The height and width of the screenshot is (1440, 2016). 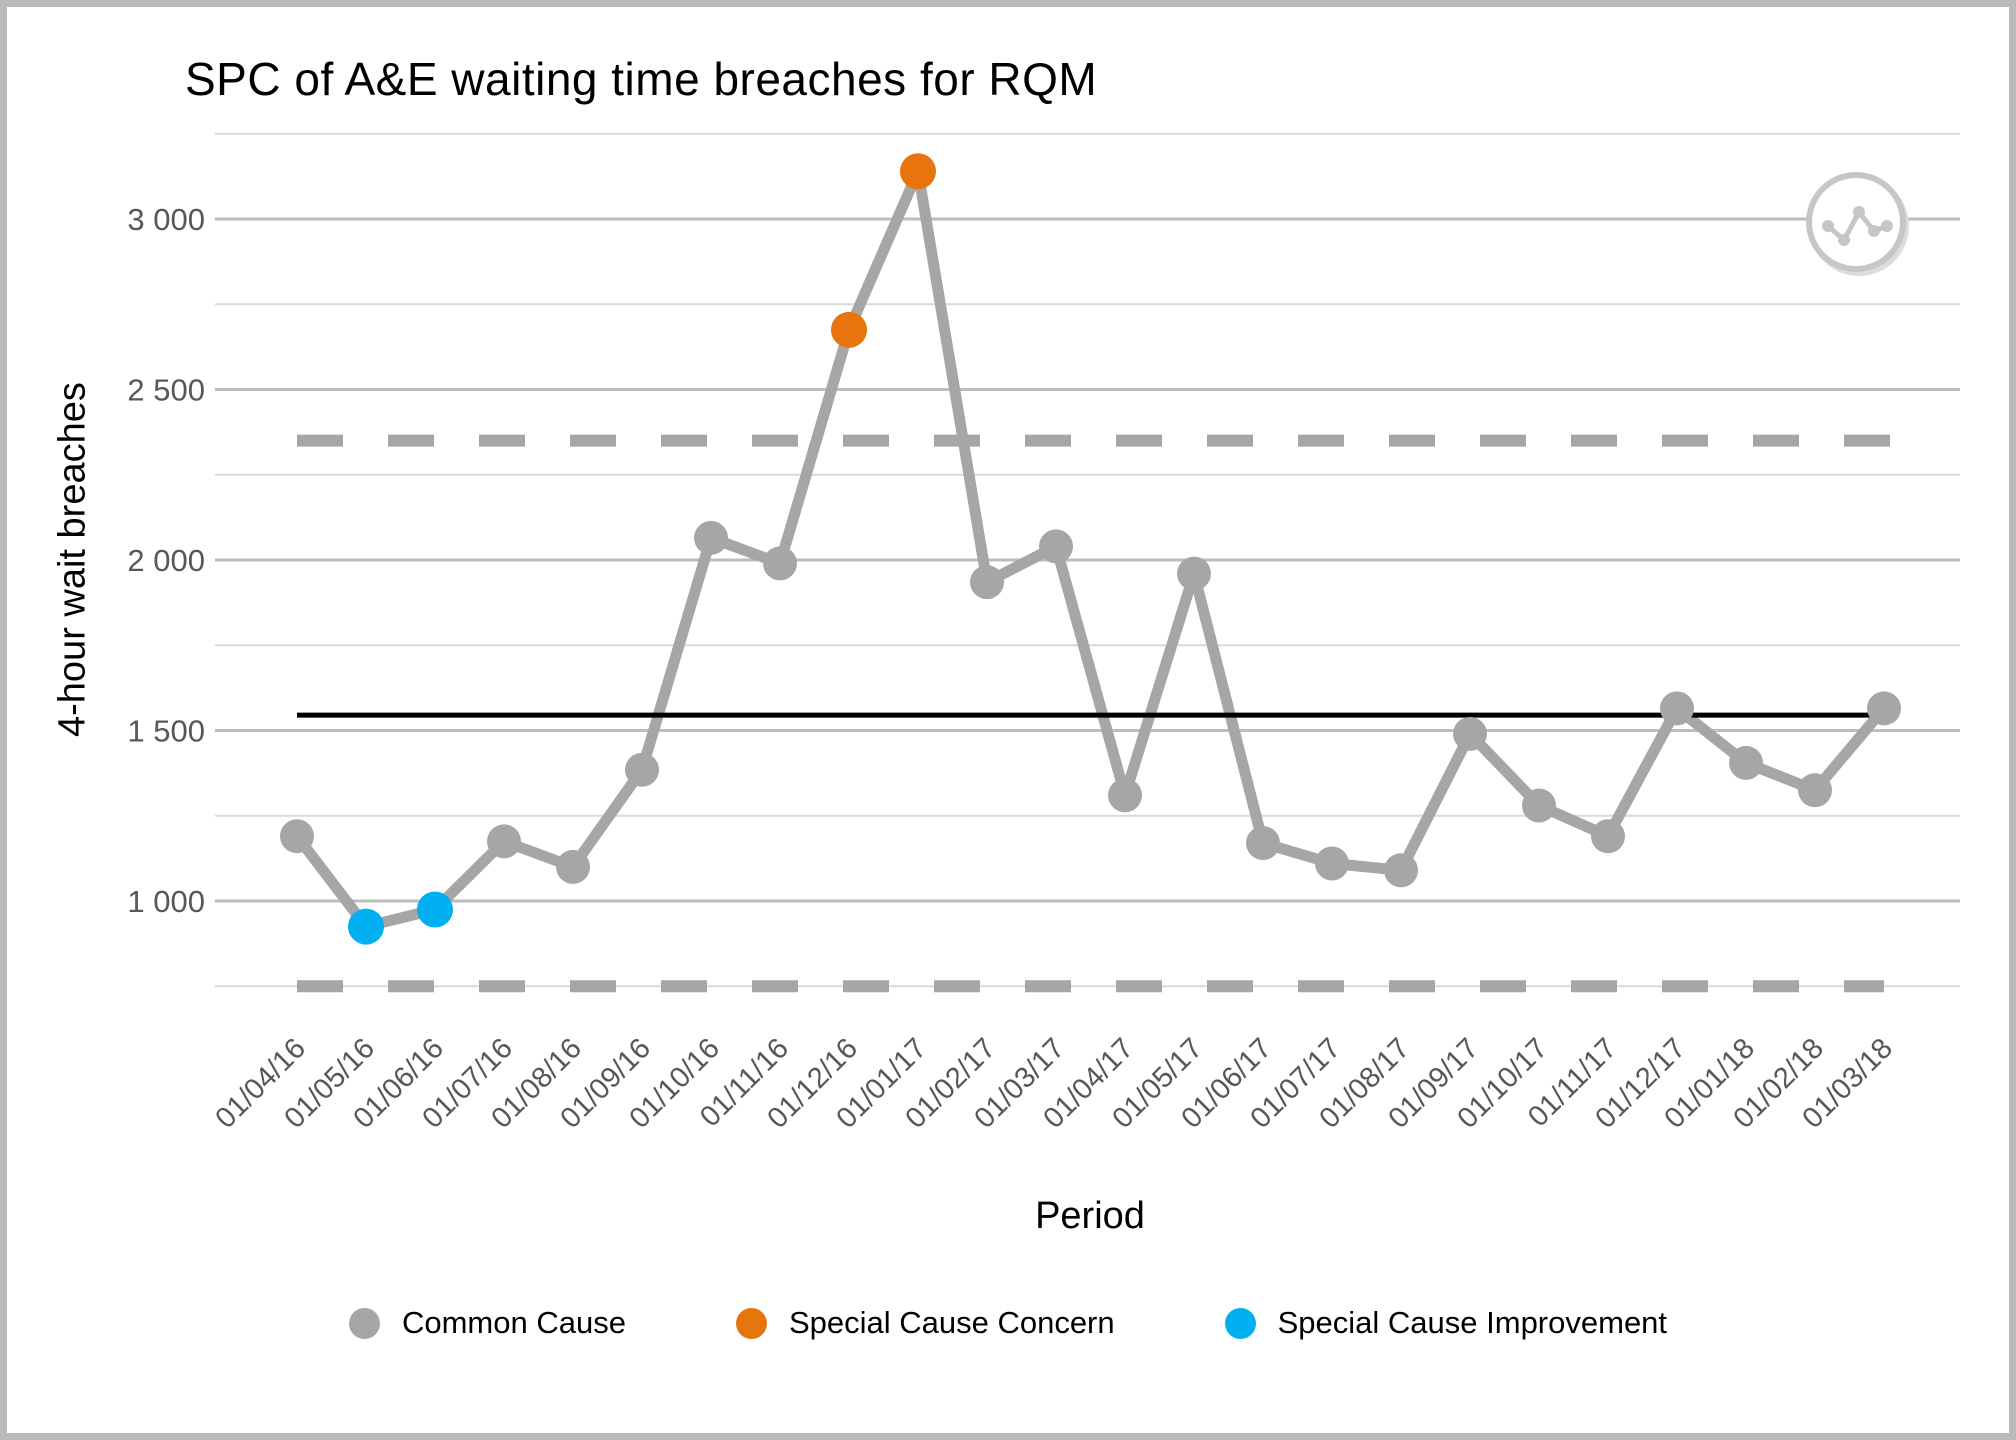 I want to click on legend-label-special-cause-concern: Special Cause Concern, so click(x=951, y=1322).